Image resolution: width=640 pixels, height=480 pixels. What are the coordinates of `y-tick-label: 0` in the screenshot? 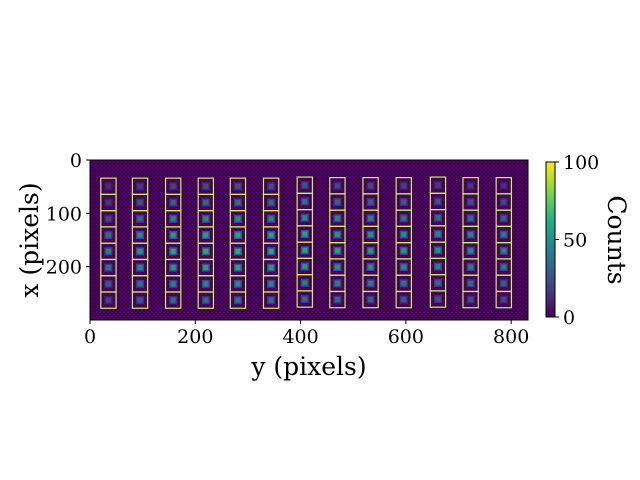 It's located at (76, 161).